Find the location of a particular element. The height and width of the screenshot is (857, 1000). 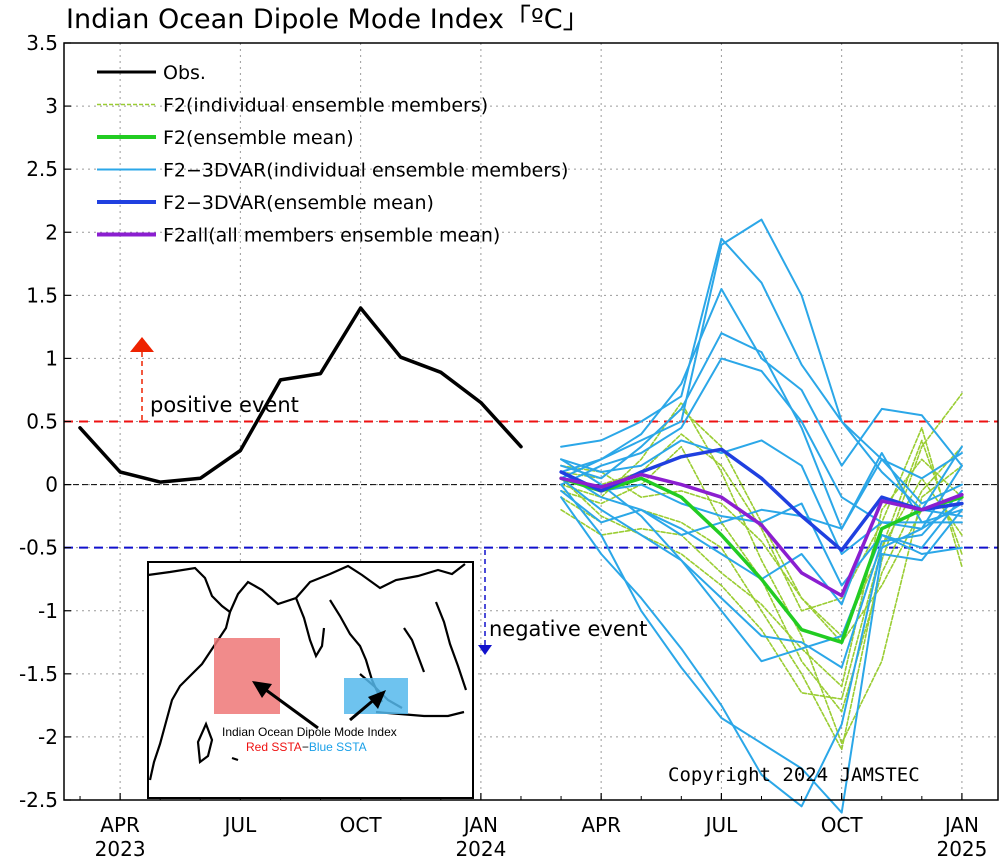

inset-red-label: Red SSTA is located at coordinates (274, 747).